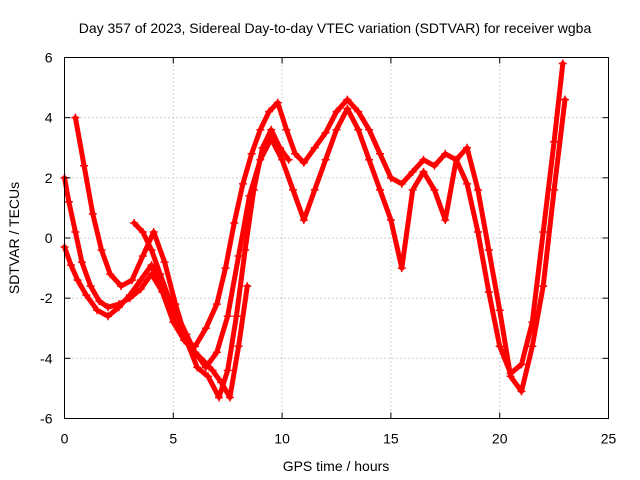  Describe the element at coordinates (173, 439) in the screenshot. I see `x-tick-label: 5` at that location.